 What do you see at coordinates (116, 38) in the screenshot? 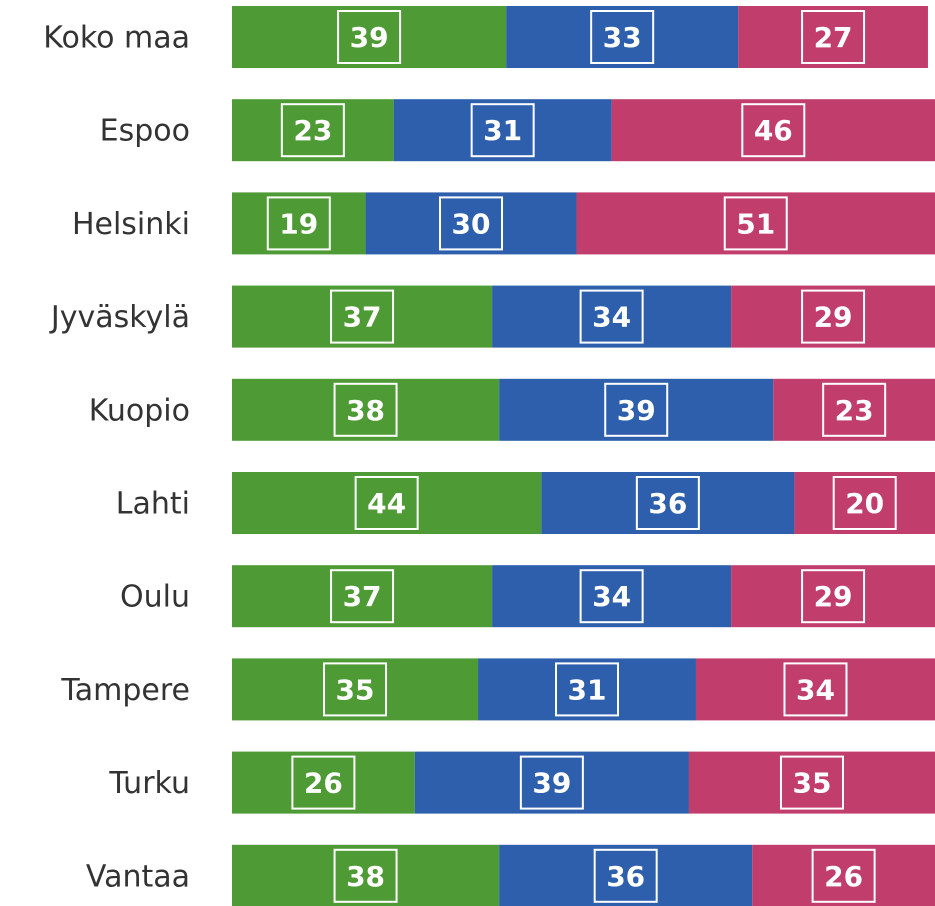
I see `category-label: Koko maa` at bounding box center [116, 38].